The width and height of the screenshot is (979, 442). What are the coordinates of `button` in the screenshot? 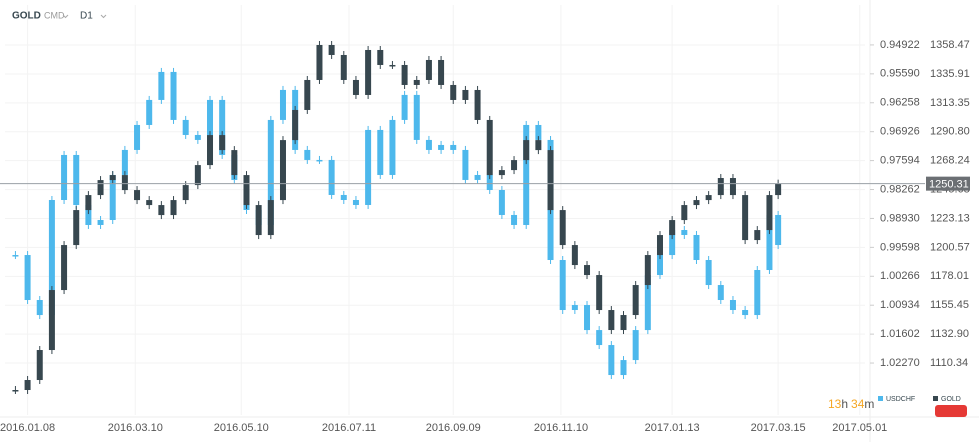 It's located at (951, 411).